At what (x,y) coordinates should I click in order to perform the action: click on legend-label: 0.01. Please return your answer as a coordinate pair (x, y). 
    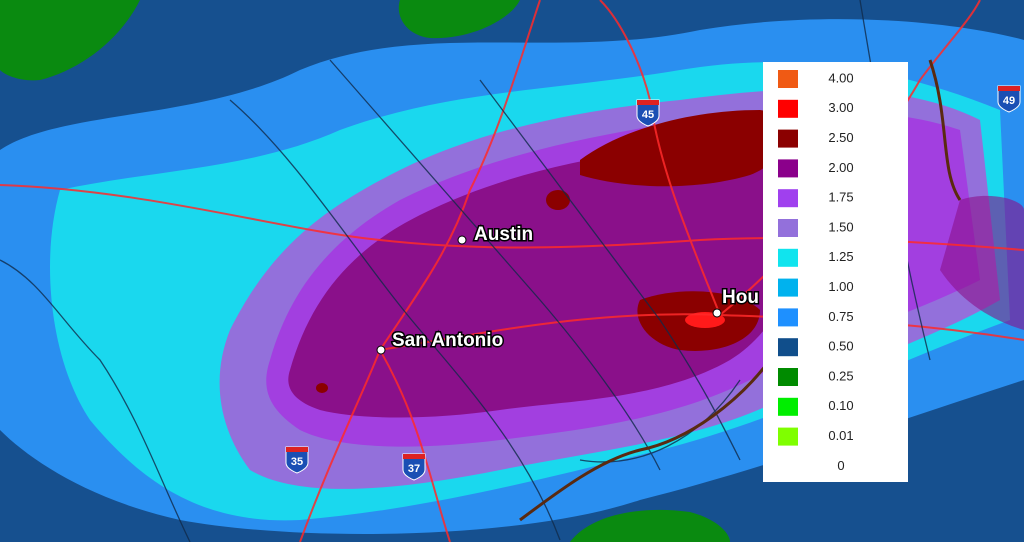
    Looking at the image, I should click on (840, 435).